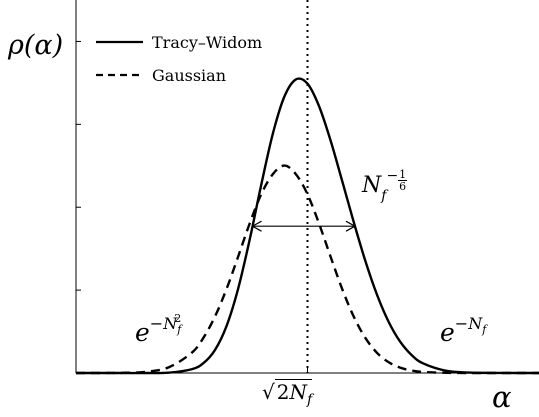  Describe the element at coordinates (179, 59) in the screenshot. I see `legend: Tracy–Widom Gaussian` at that location.